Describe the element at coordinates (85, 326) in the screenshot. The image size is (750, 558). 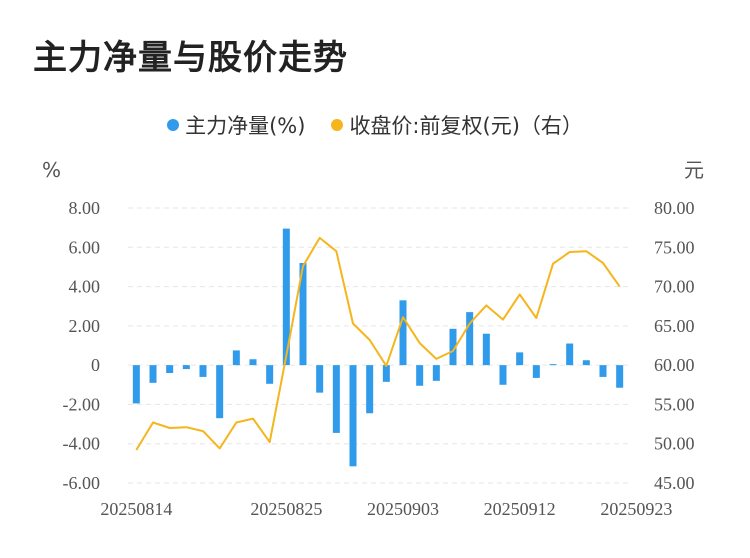
I see `left-tick-label: 2.00` at that location.